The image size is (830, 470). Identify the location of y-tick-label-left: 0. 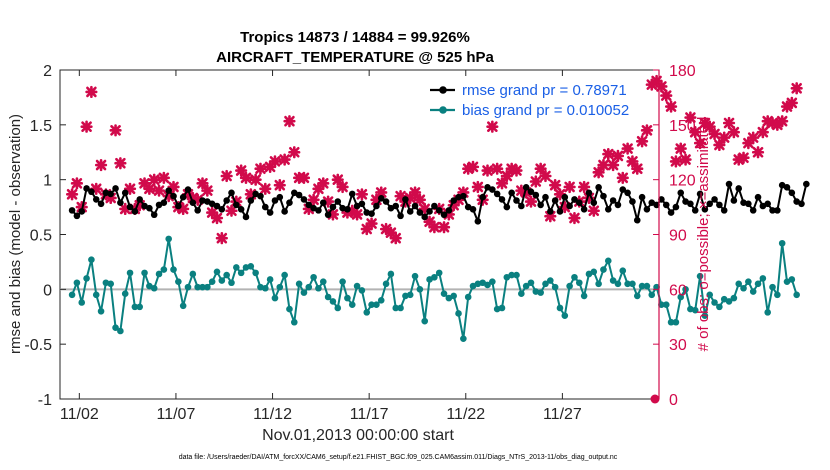
(47, 290).